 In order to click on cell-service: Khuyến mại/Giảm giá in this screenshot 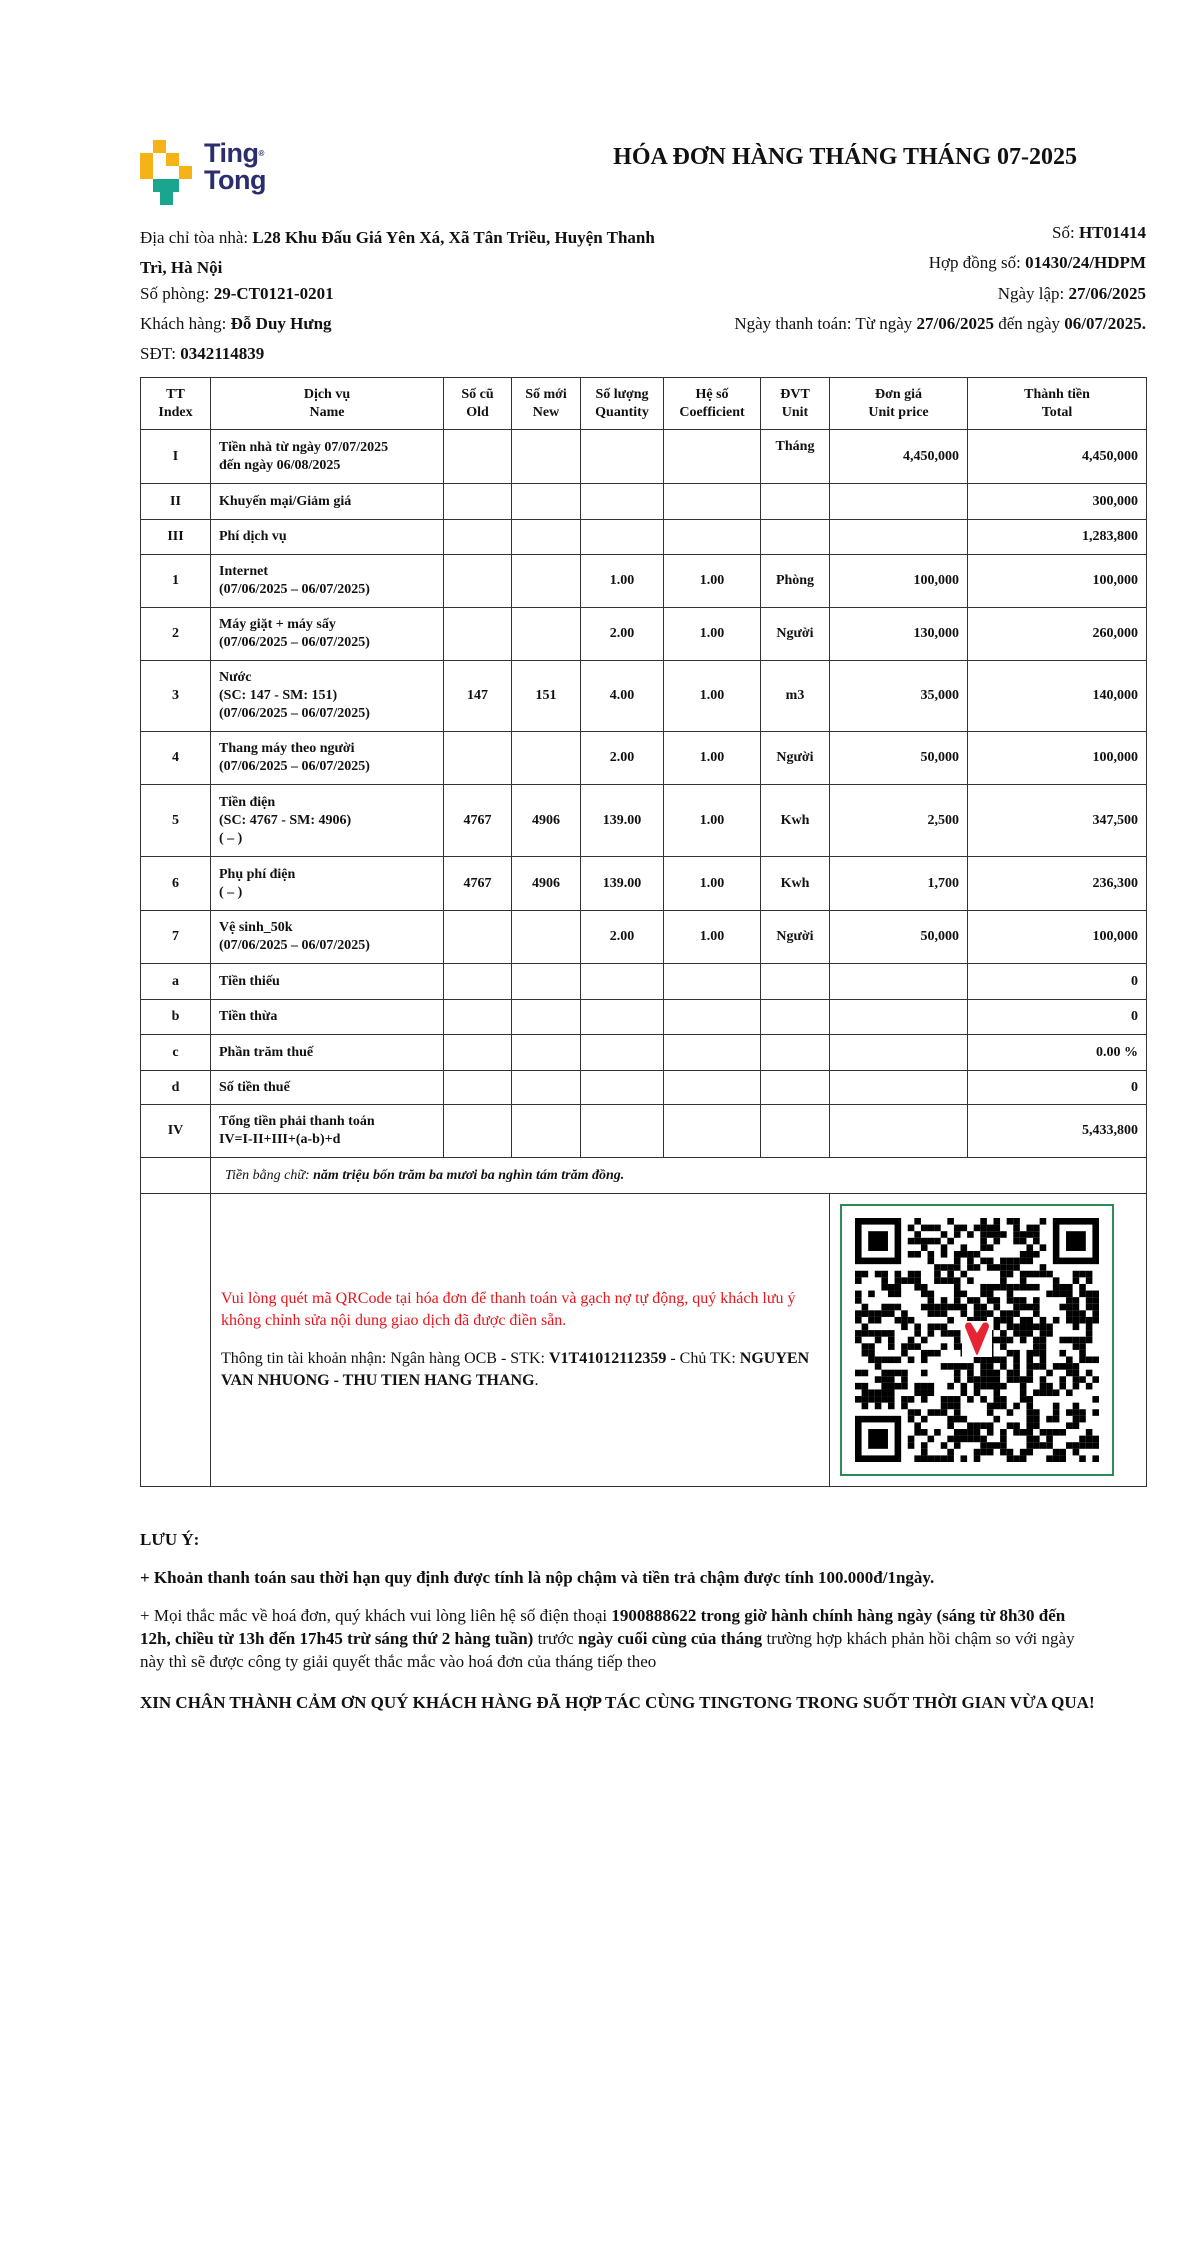, I will do `click(327, 501)`.